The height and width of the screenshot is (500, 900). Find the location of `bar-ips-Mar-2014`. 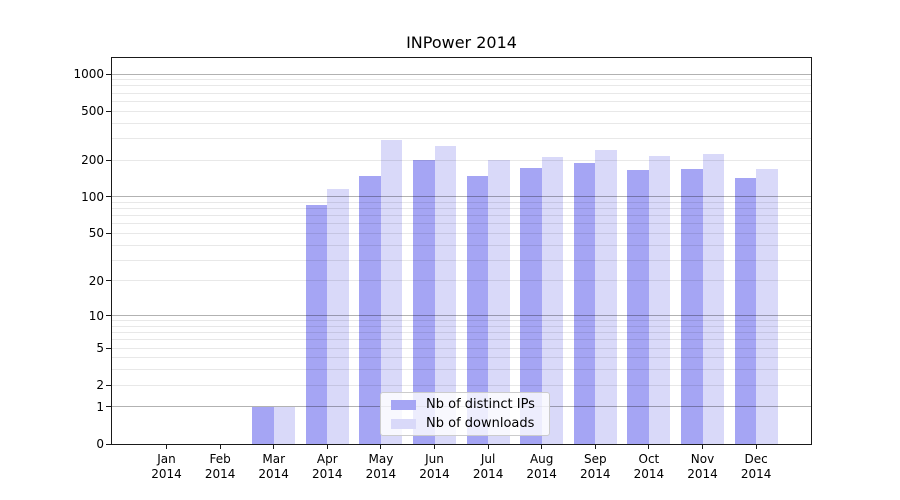

bar-ips-Mar-2014 is located at coordinates (263, 425).